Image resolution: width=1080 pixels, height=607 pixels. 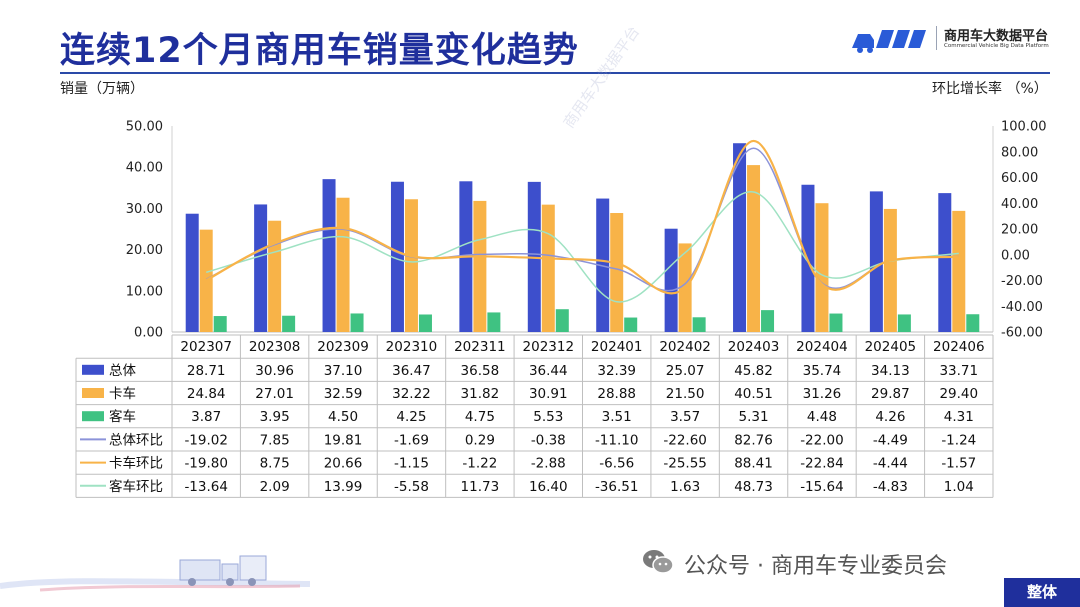 I want to click on data-label: 32.22, so click(x=411, y=394).